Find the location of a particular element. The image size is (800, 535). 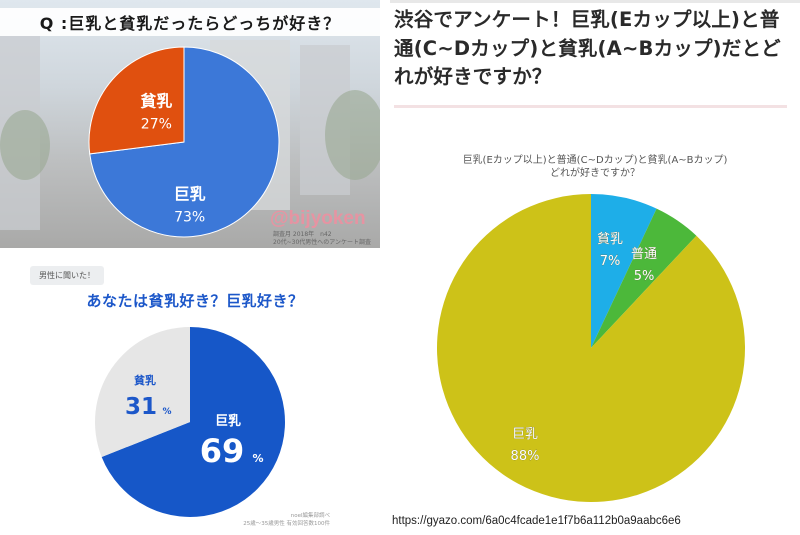

pie-slice-kyonyu is located at coordinates (193, 422).